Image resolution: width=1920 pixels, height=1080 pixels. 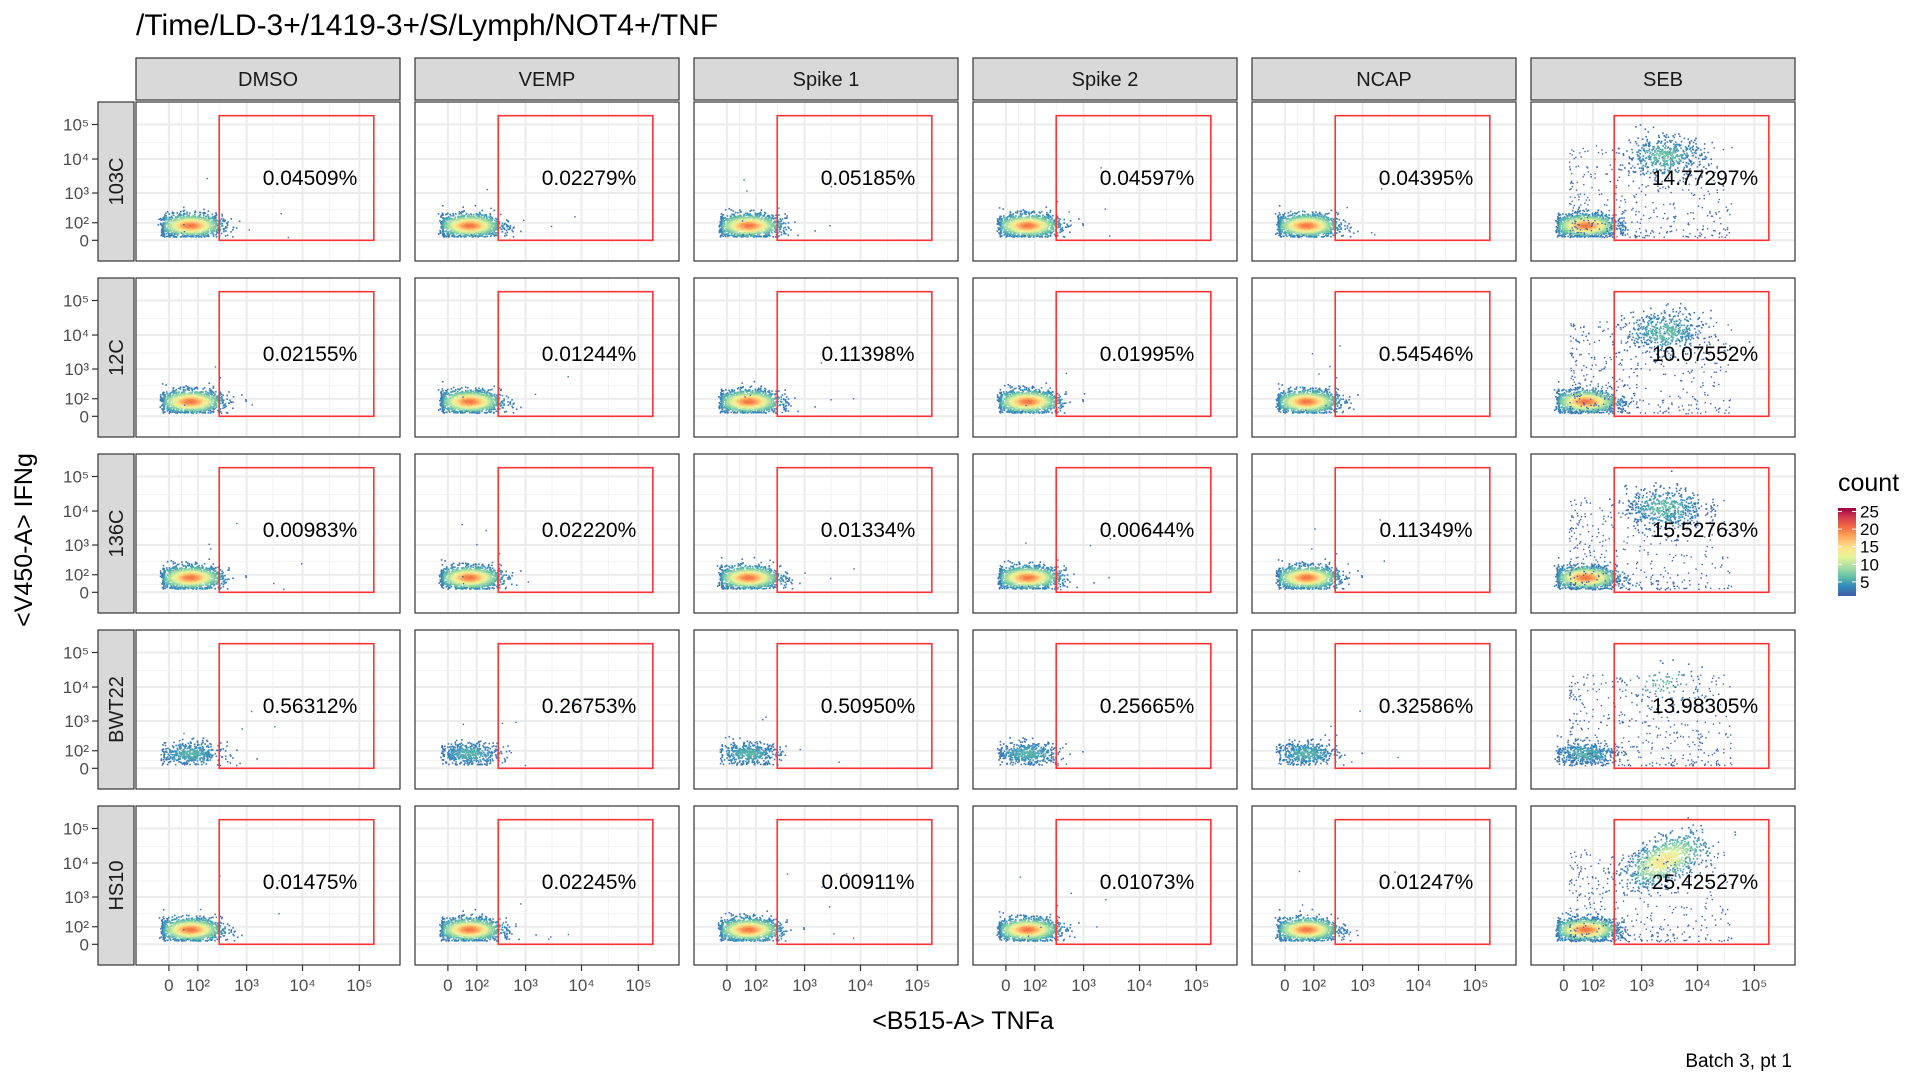 I want to click on row-strip-label: BWT22, so click(x=117, y=709).